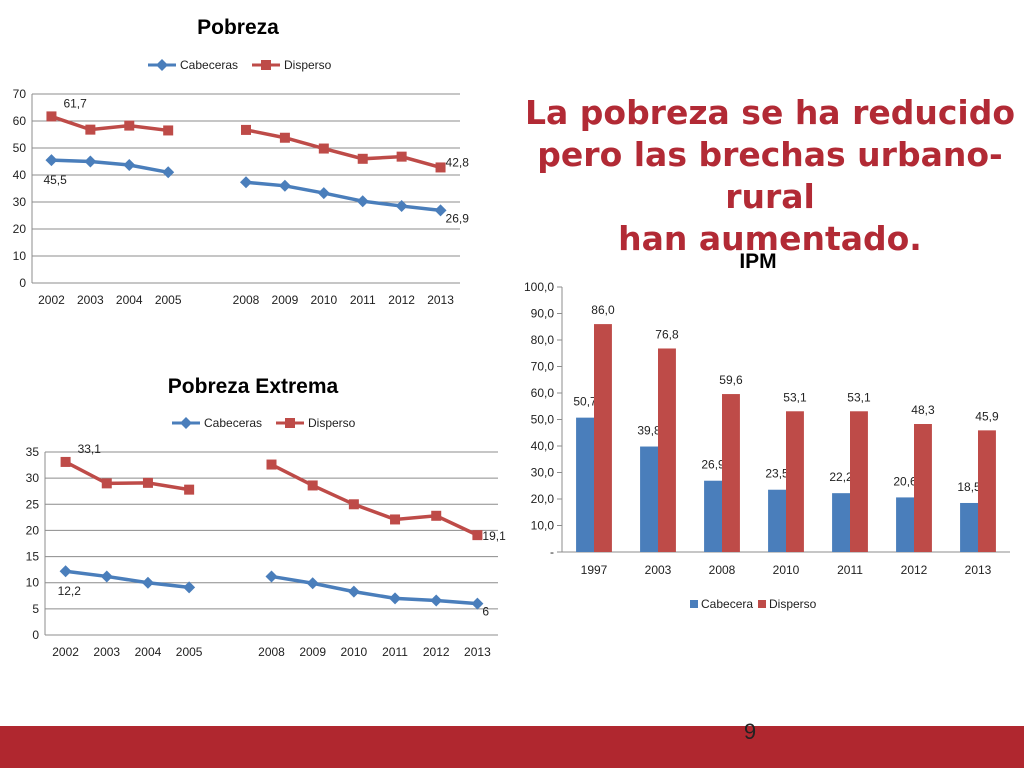 The height and width of the screenshot is (768, 1024). What do you see at coordinates (458, 218) in the screenshot?
I see `data-label: 26,9` at bounding box center [458, 218].